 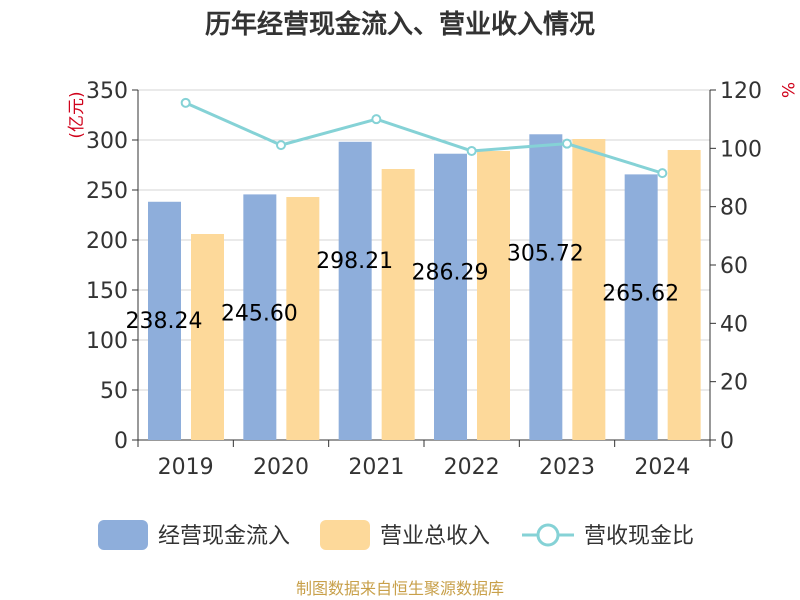 What do you see at coordinates (400, 588) in the screenshot?
I see `source-note: 制图数据来自恒生聚源数据库` at bounding box center [400, 588].